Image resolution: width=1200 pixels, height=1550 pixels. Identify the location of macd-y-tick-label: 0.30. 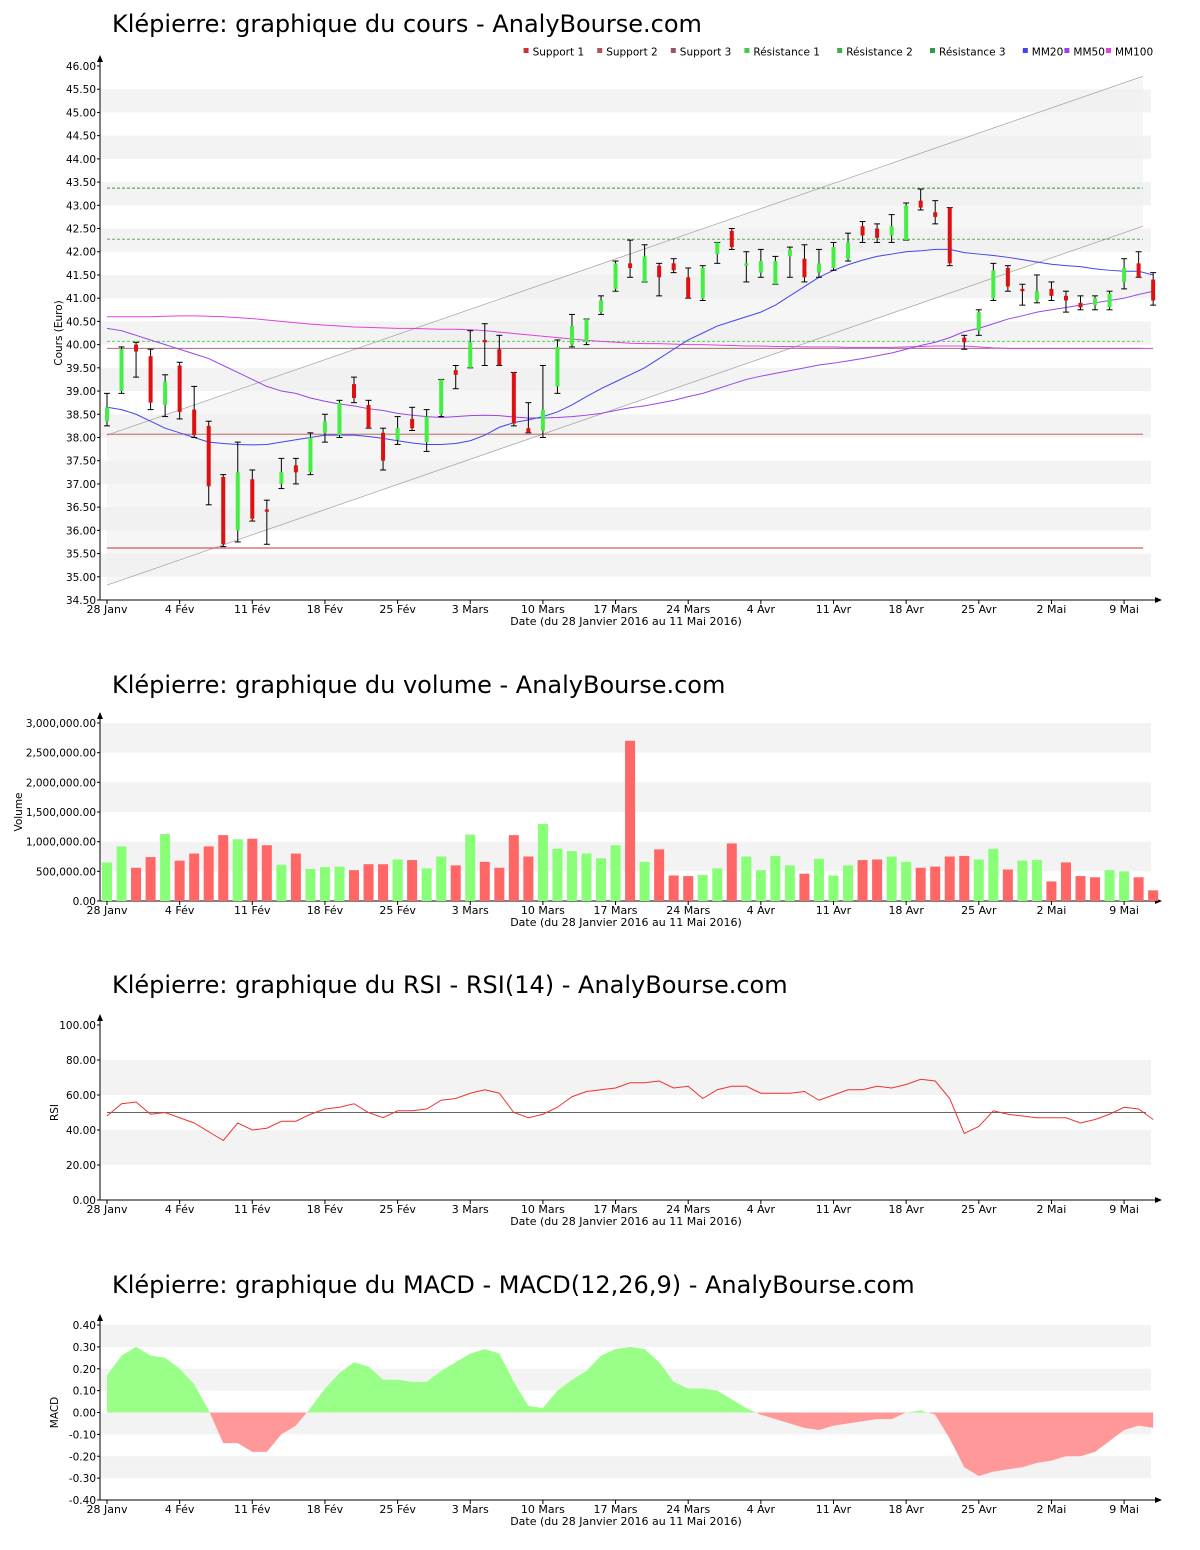
(84, 1348).